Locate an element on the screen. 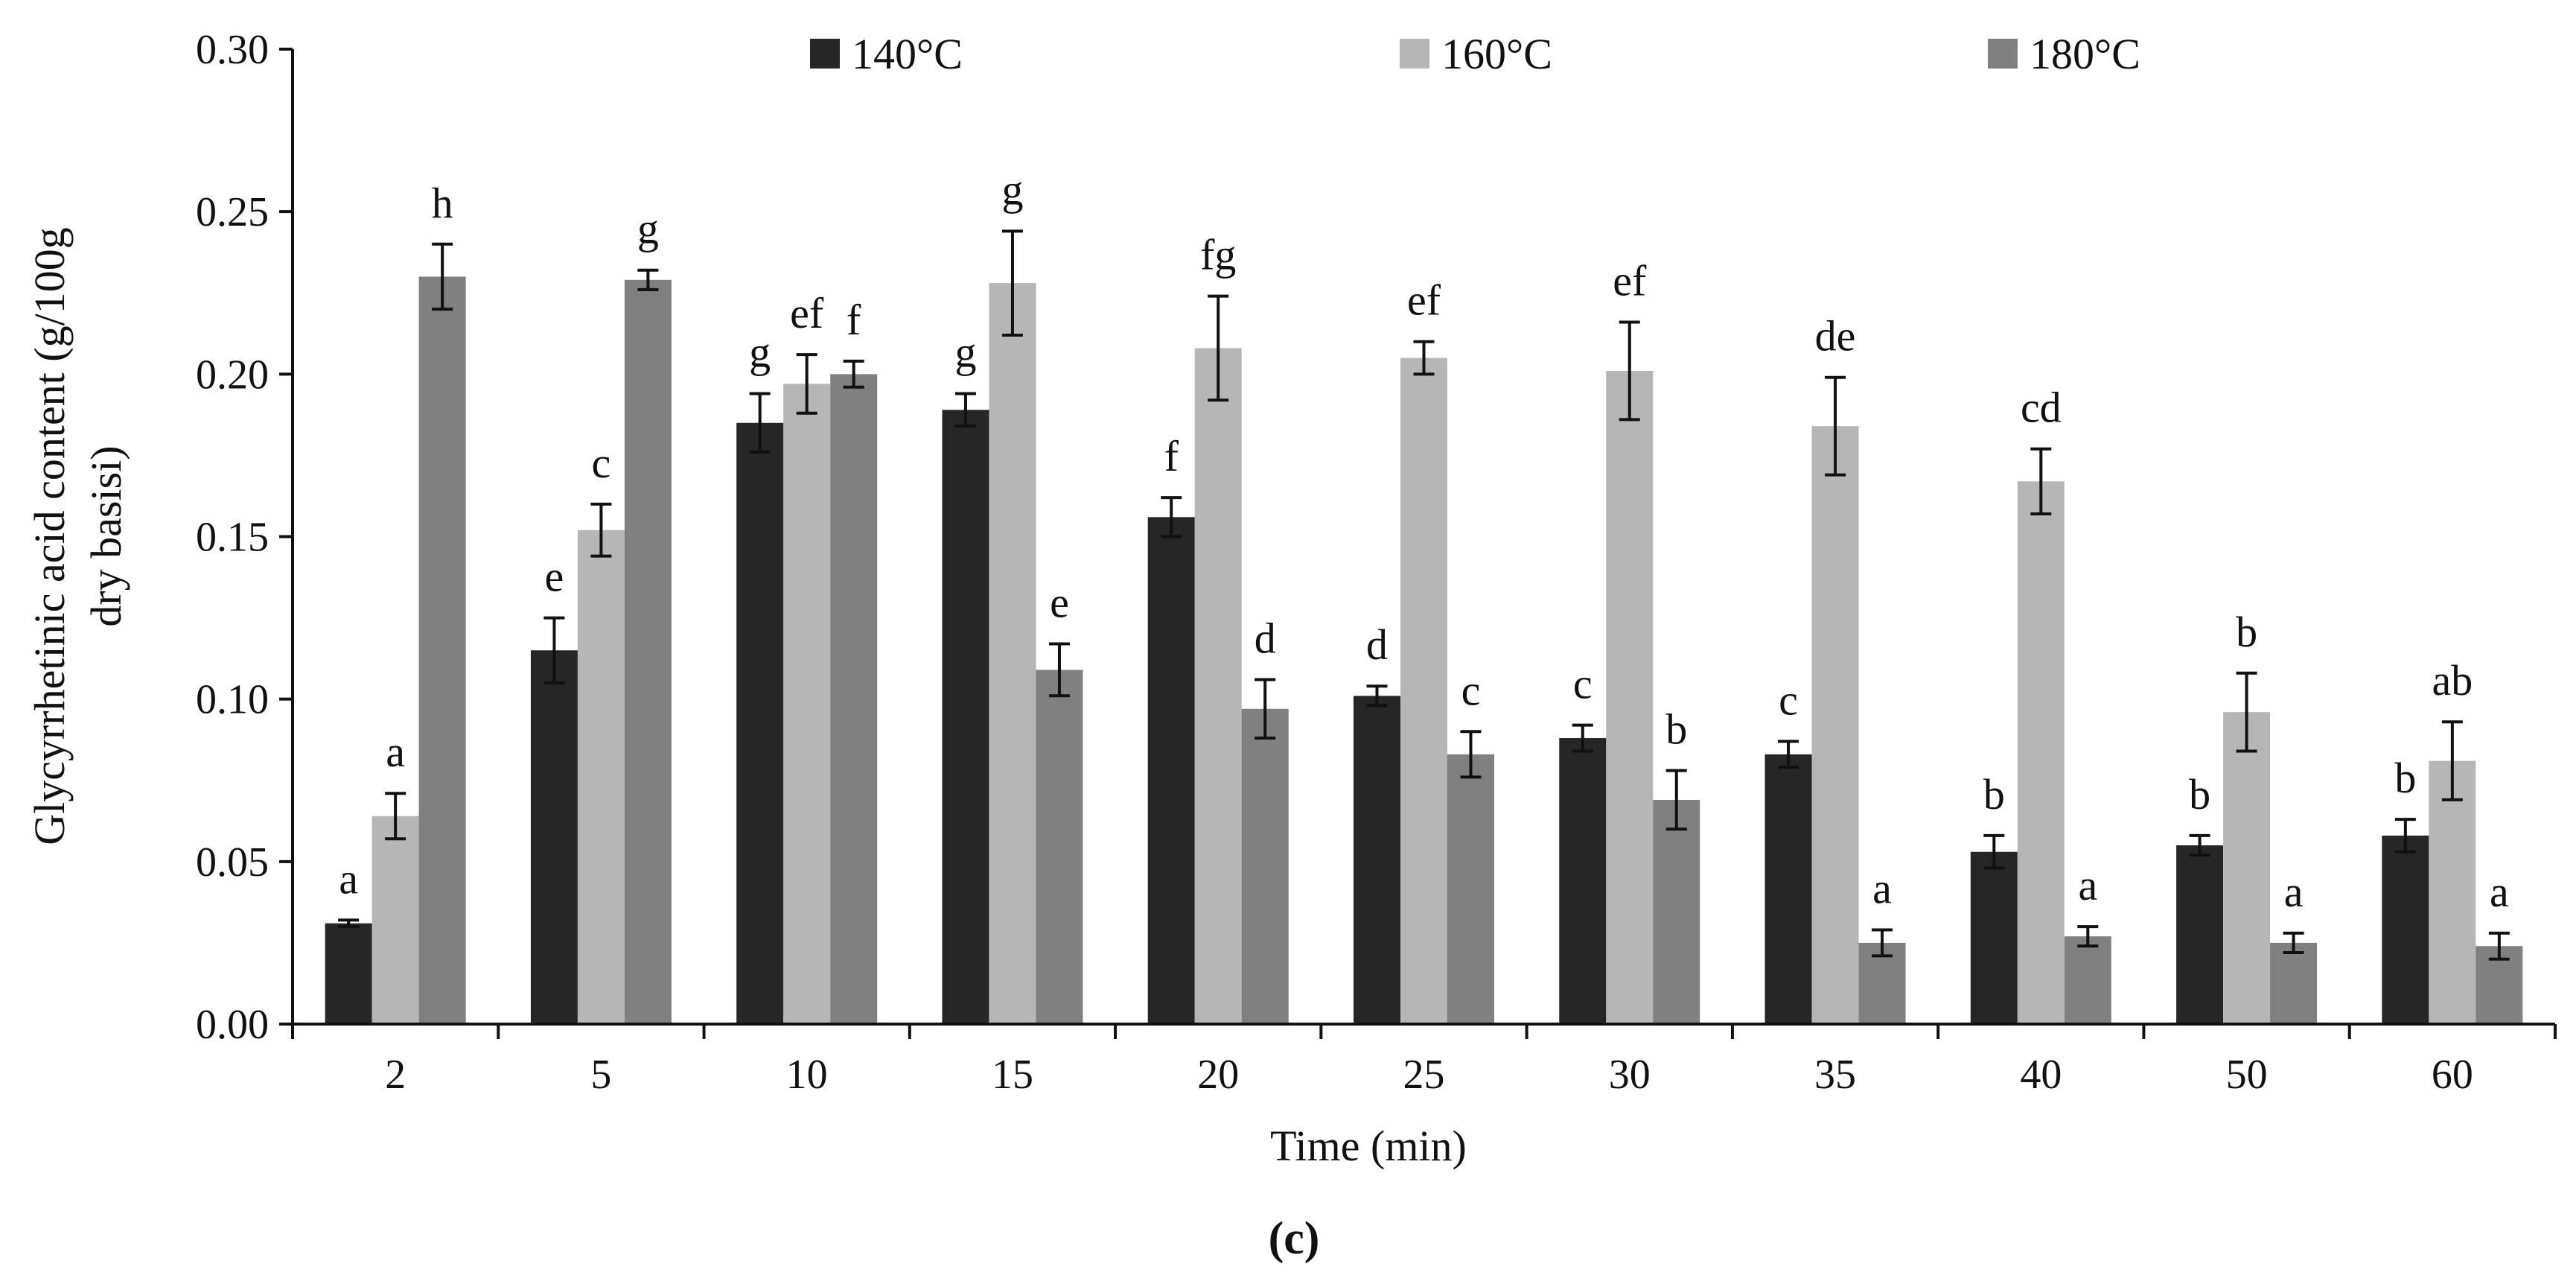 The image size is (2576, 1284). x-tick-label: 60 is located at coordinates (2452, 1075).